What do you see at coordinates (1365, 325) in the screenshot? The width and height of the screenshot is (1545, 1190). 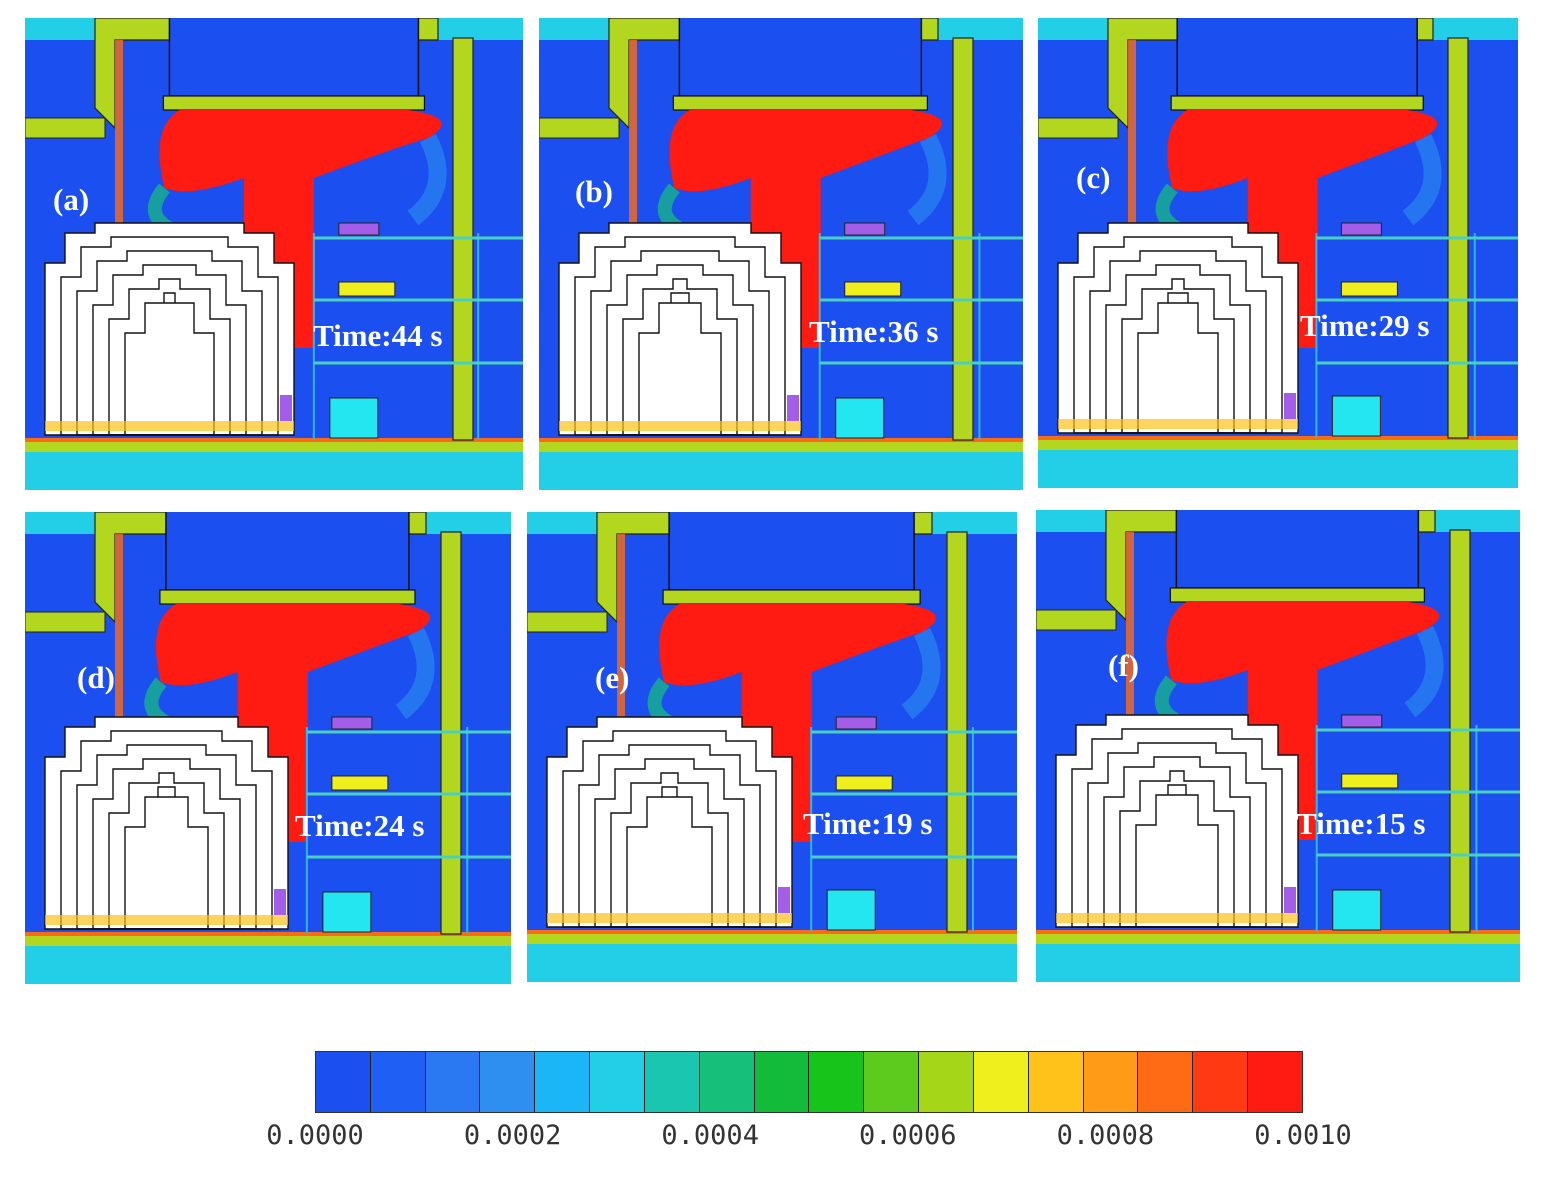 I see `time-label-c: Time:29 s` at bounding box center [1365, 325].